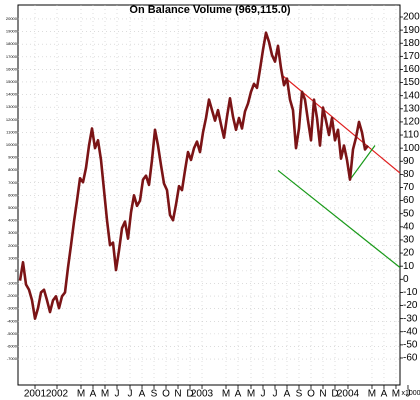  Describe the element at coordinates (210, 10) in the screenshot. I see `chart-title: On Balance Volume (969,115.0)` at that location.